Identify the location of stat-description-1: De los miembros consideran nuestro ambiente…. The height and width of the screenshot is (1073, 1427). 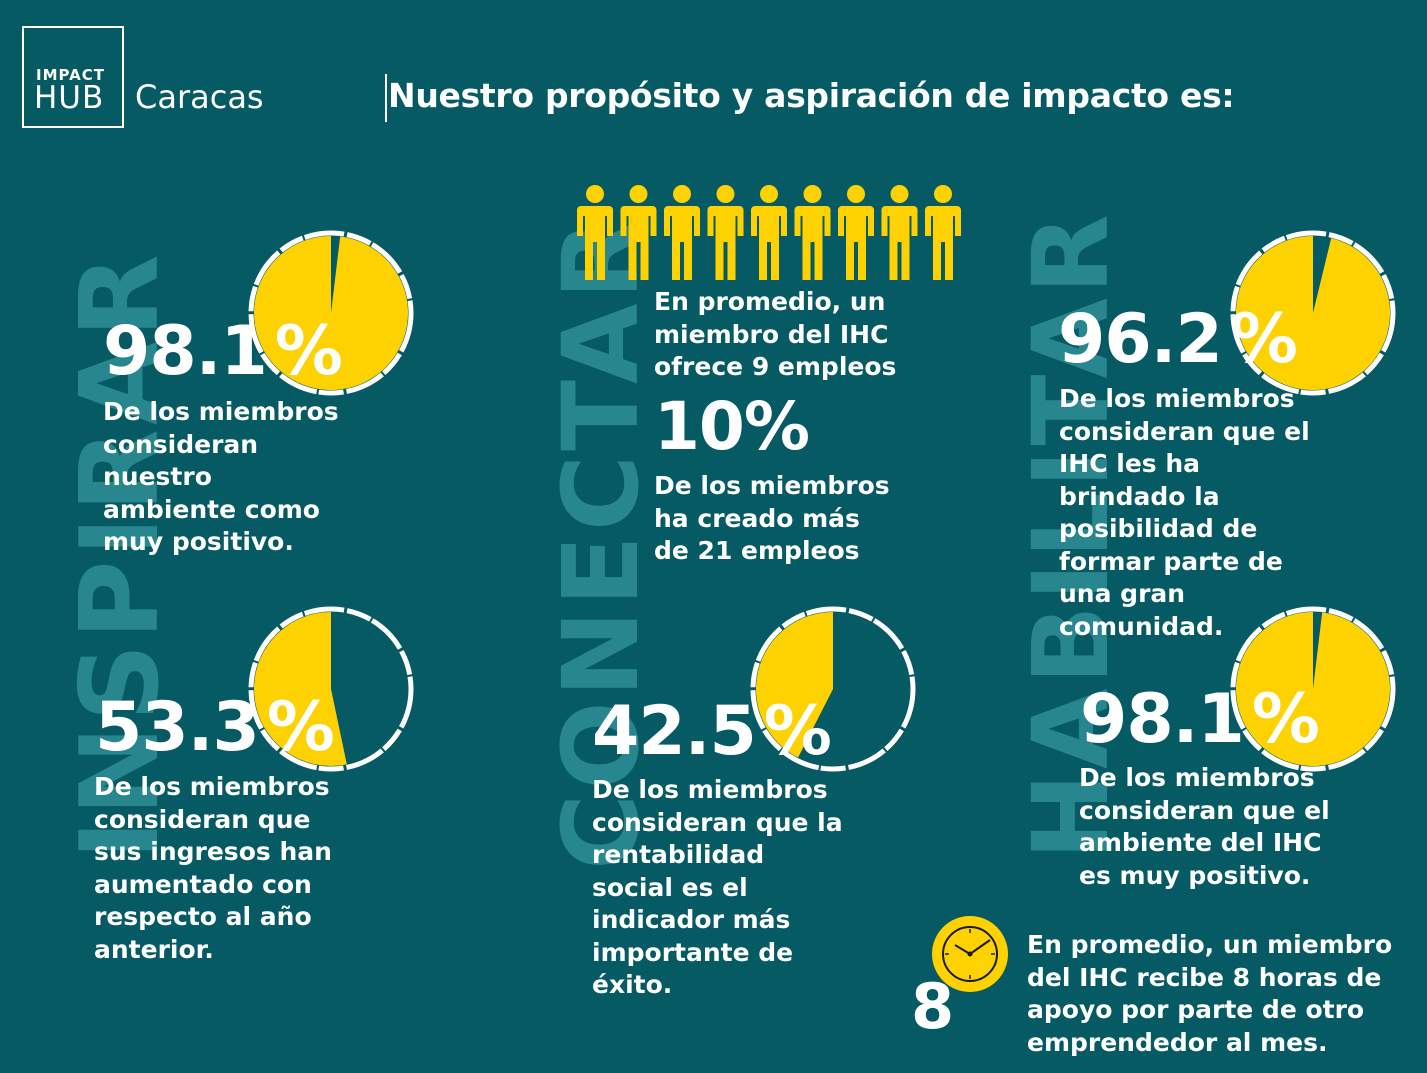
(221, 477).